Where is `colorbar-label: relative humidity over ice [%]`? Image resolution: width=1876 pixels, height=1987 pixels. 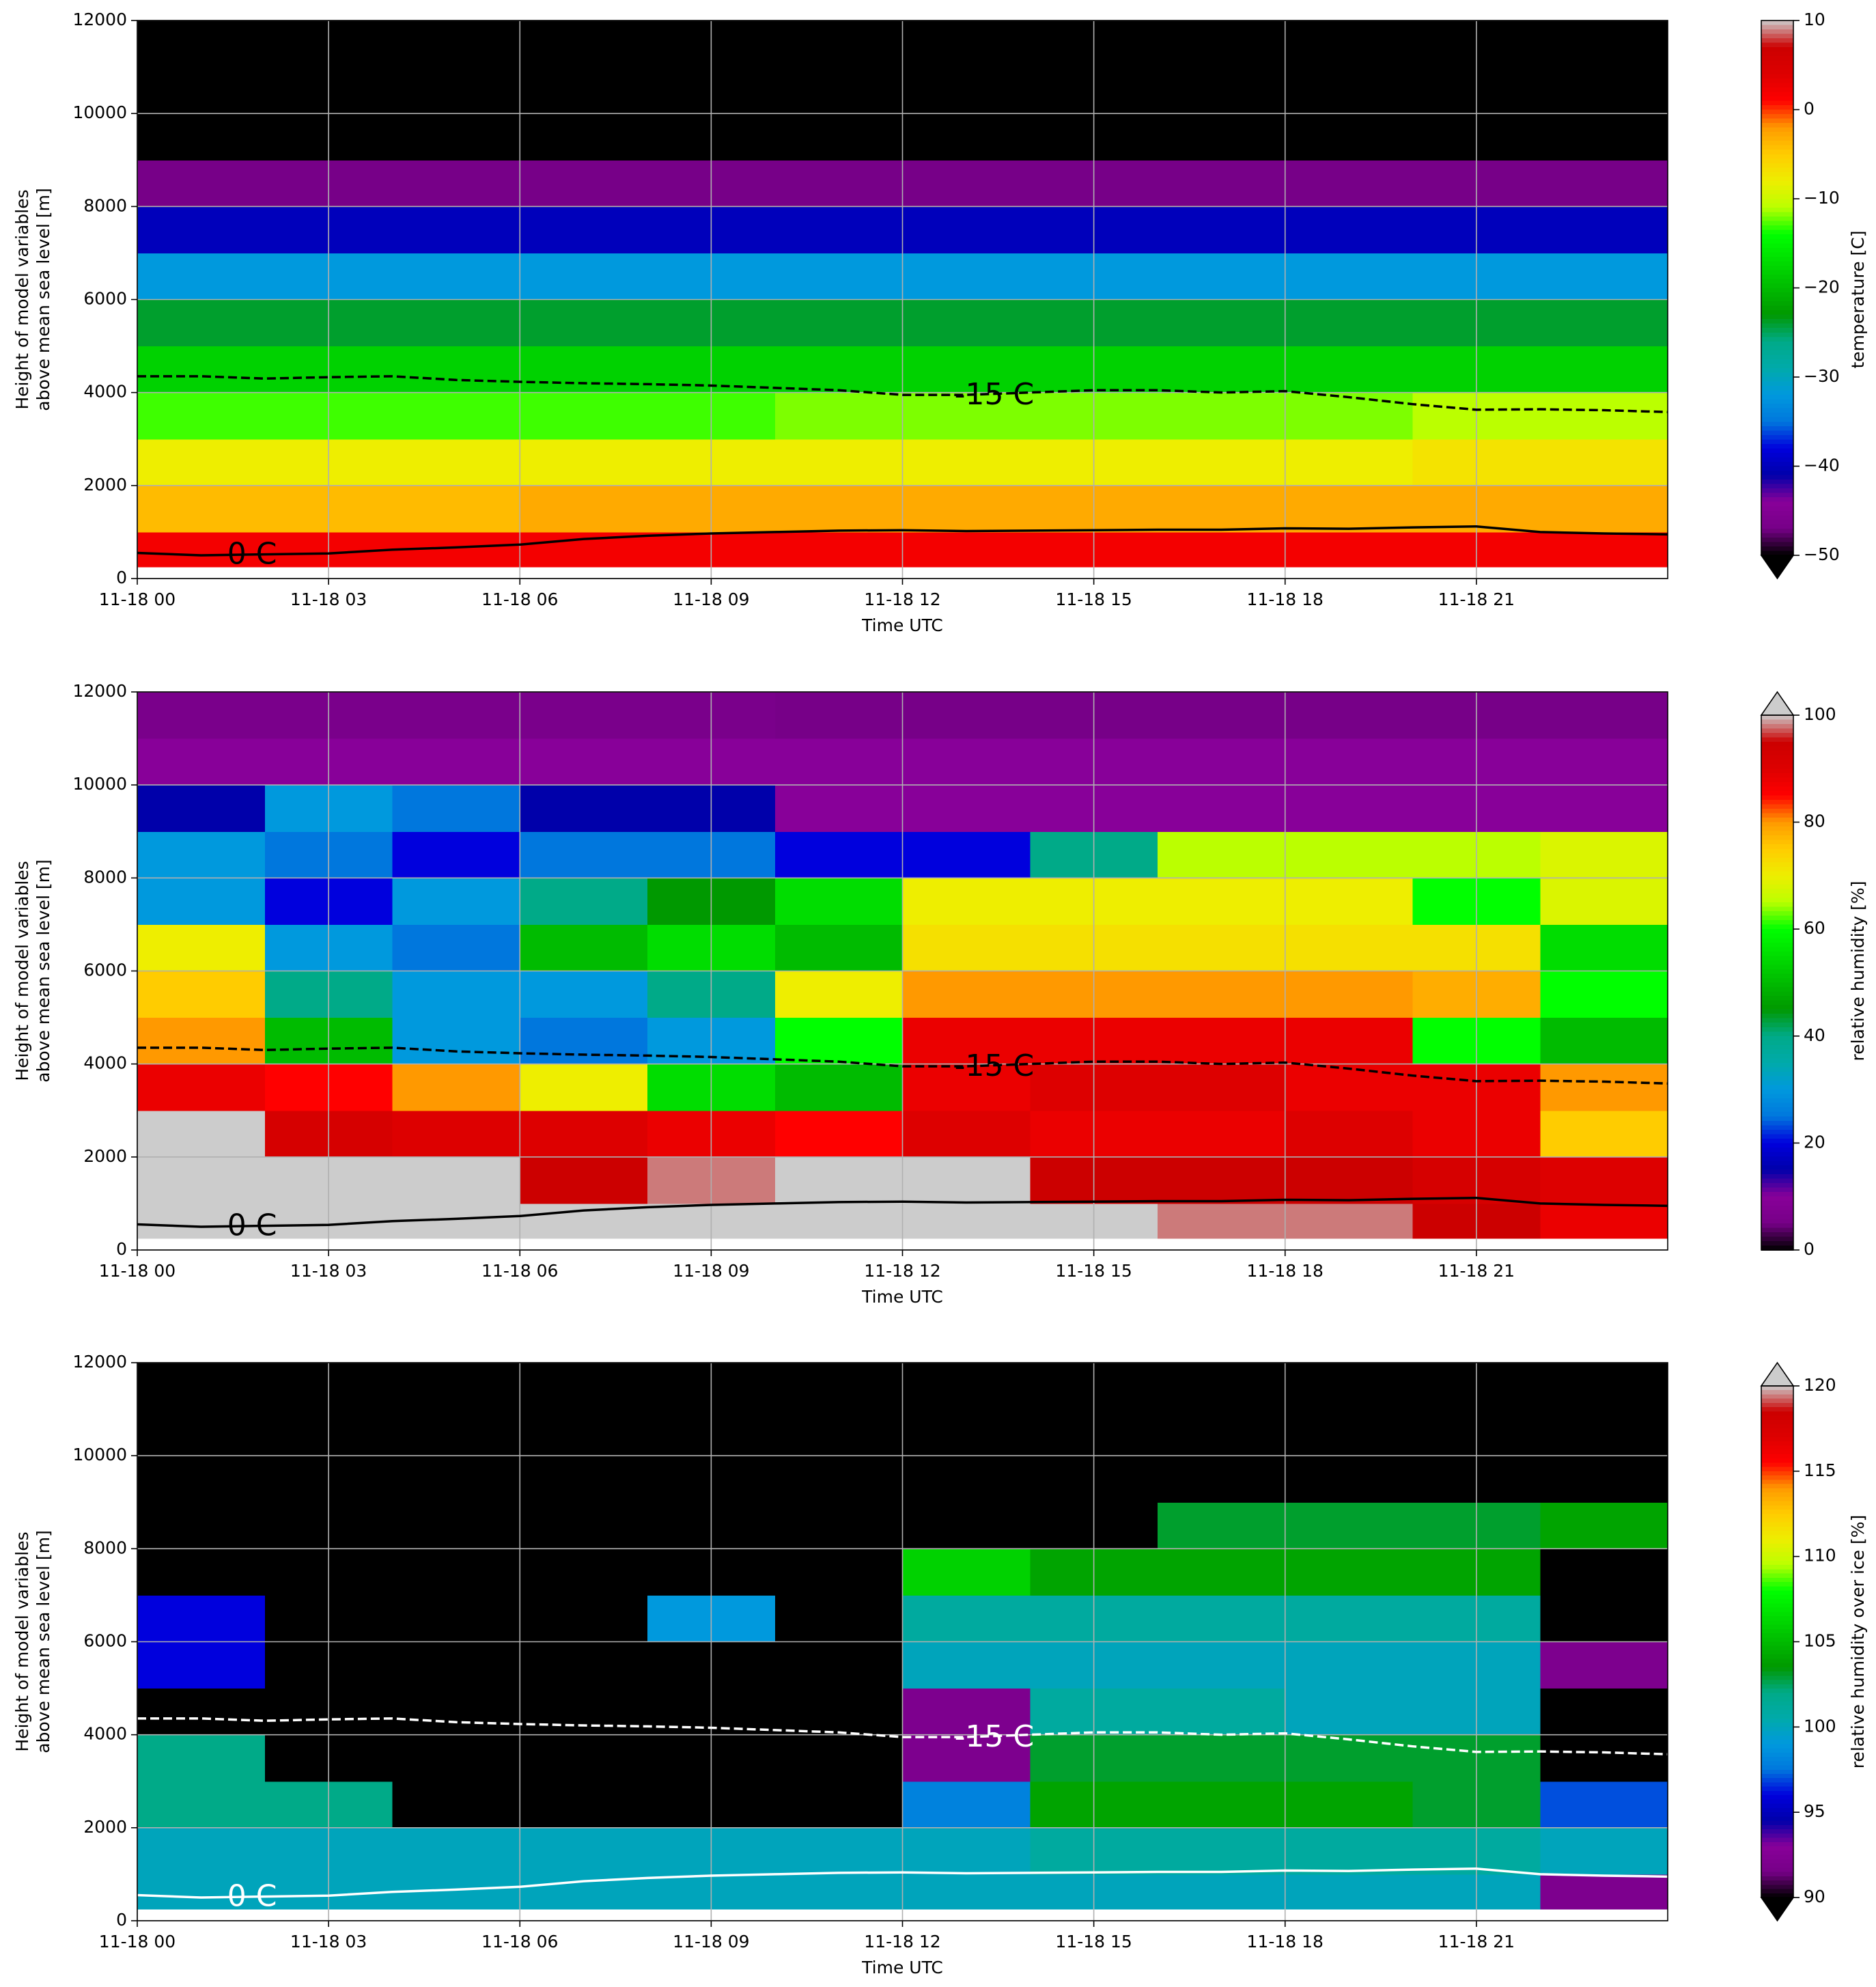 colorbar-label: relative humidity over ice [%] is located at coordinates (1858, 1642).